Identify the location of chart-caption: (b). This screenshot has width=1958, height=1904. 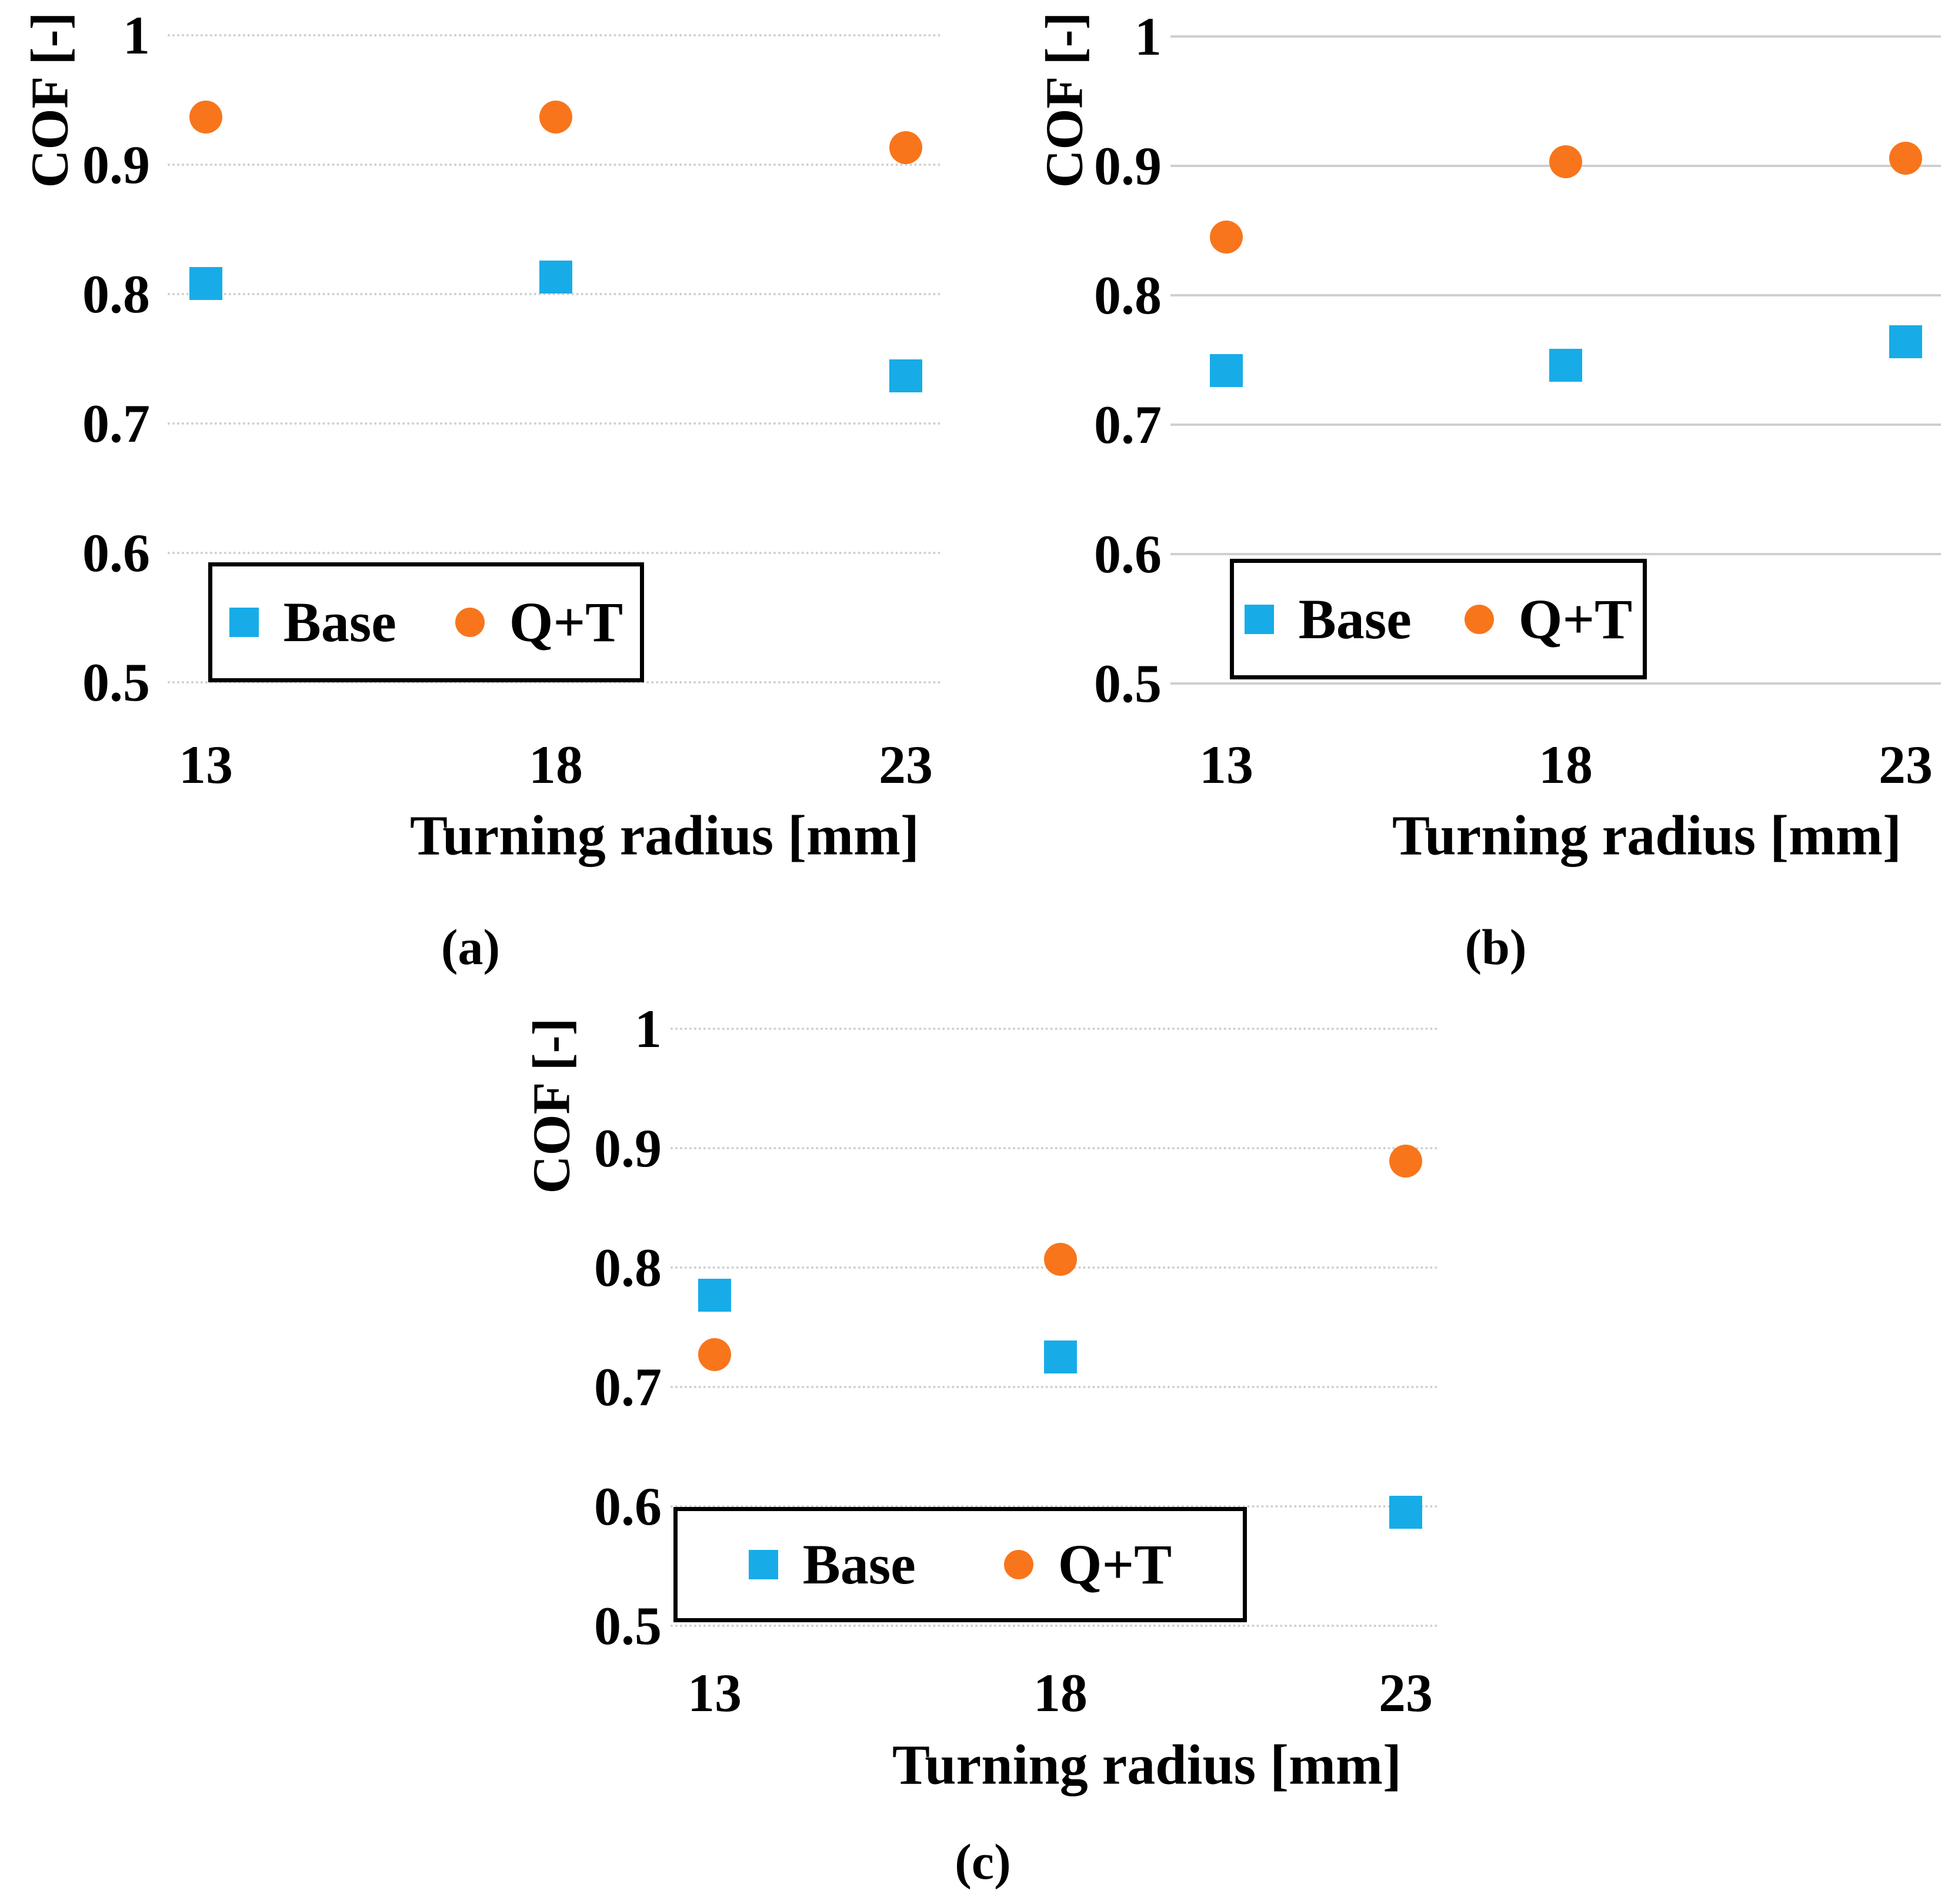
(1496, 947).